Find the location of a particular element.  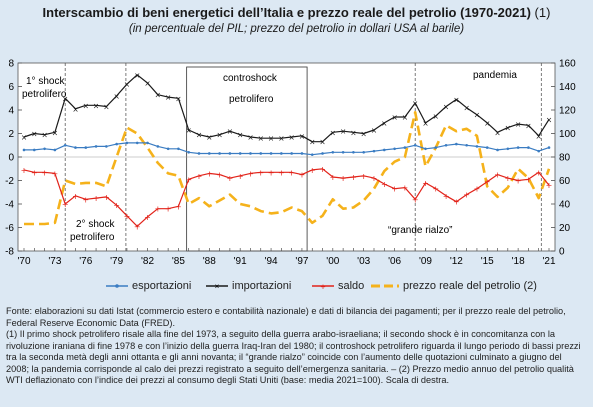

y-left-tick-label: 4 is located at coordinates (11, 111).